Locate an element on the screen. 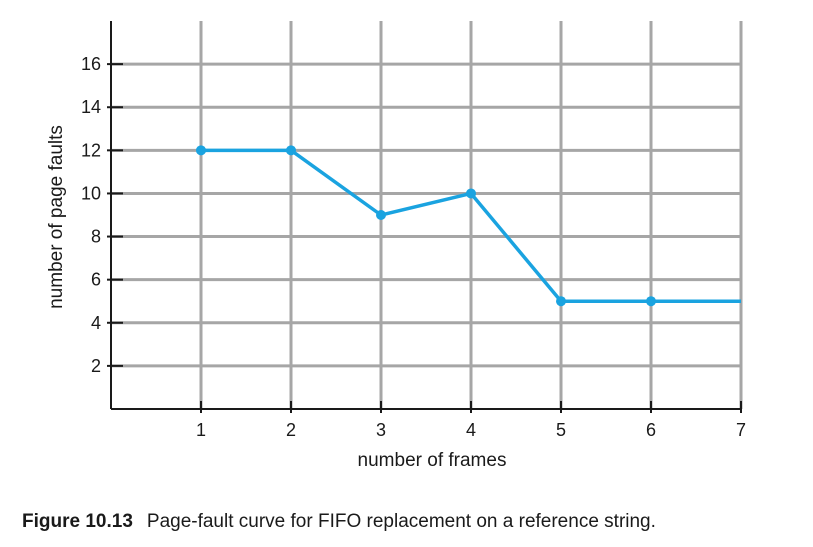 The width and height of the screenshot is (813, 547). y-axis-title: number of page faults is located at coordinates (56, 217).